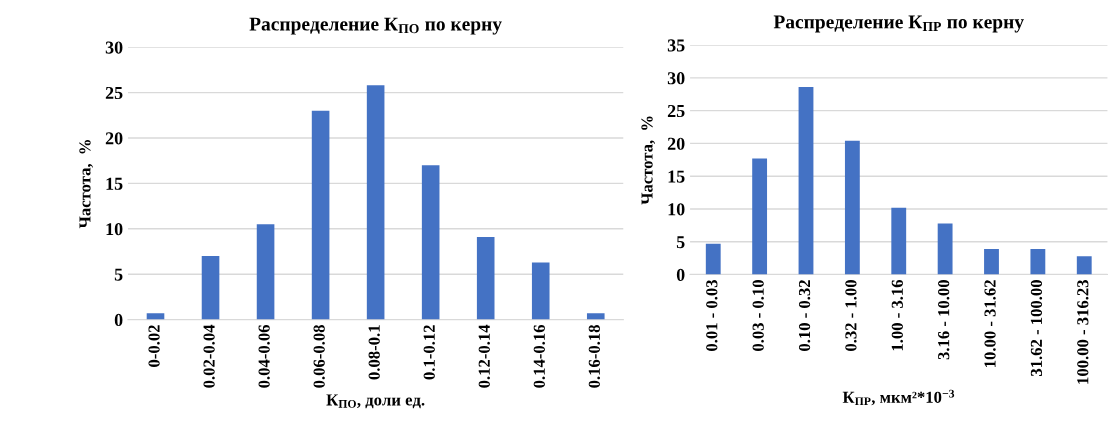 The image size is (1113, 429). Describe the element at coordinates (1083, 331) in the screenshot. I see `x-tick-label: 100.00 - 316.23` at that location.